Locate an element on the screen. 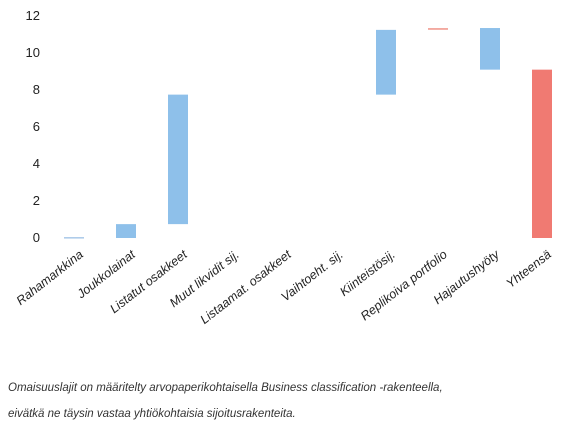 Image resolution: width=576 pixels, height=430 pixels. y-tick-label: 2 is located at coordinates (36, 200).